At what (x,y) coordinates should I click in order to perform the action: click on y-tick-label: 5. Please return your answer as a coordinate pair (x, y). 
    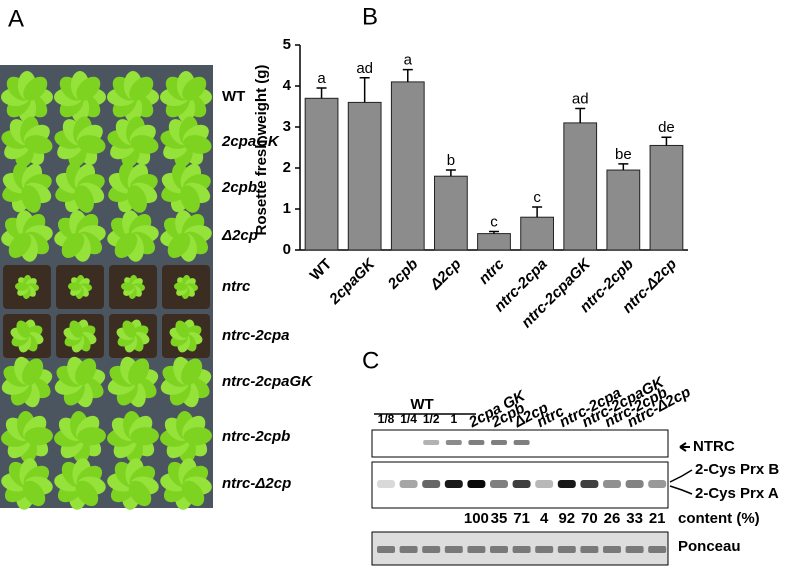
    Looking at the image, I should click on (287, 44).